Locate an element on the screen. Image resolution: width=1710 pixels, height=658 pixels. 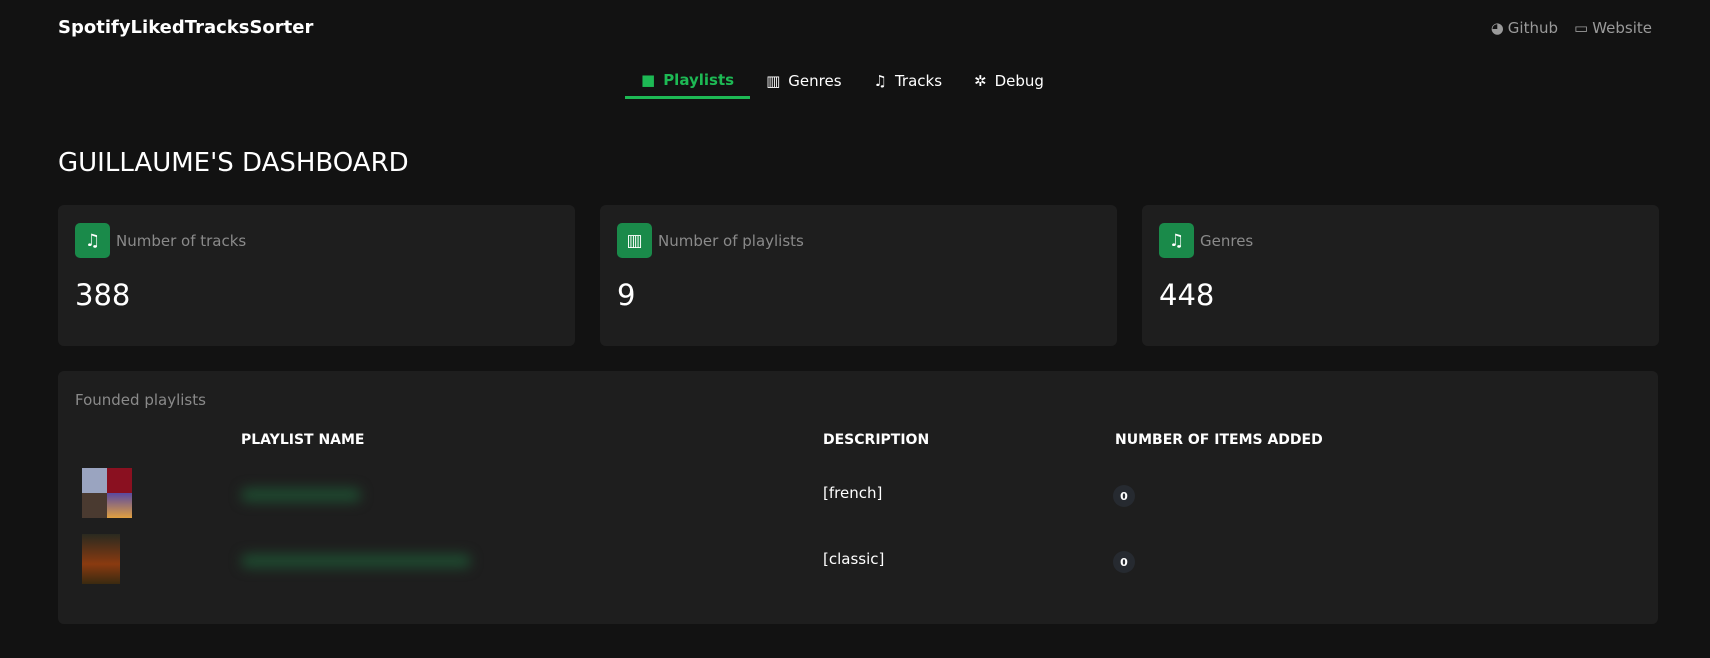
stat-value: 388 is located at coordinates (103, 295).